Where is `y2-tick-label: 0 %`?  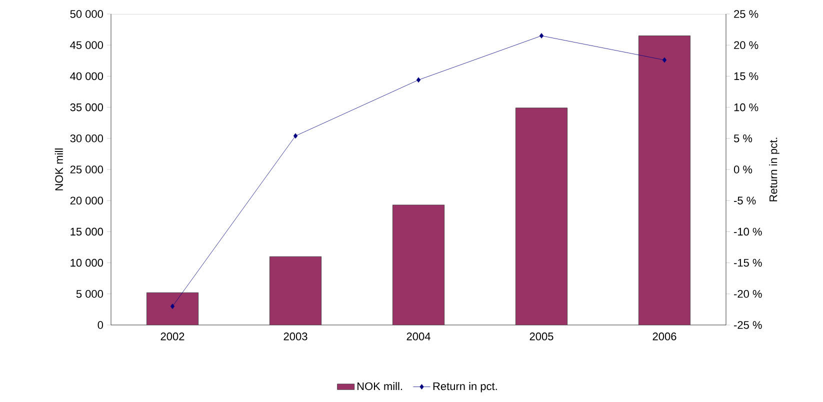 y2-tick-label: 0 % is located at coordinates (743, 170).